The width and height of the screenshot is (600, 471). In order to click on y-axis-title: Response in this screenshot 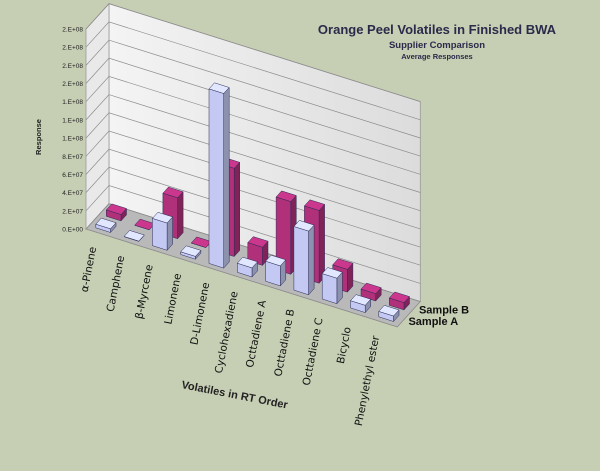, I will do `click(38, 137)`.